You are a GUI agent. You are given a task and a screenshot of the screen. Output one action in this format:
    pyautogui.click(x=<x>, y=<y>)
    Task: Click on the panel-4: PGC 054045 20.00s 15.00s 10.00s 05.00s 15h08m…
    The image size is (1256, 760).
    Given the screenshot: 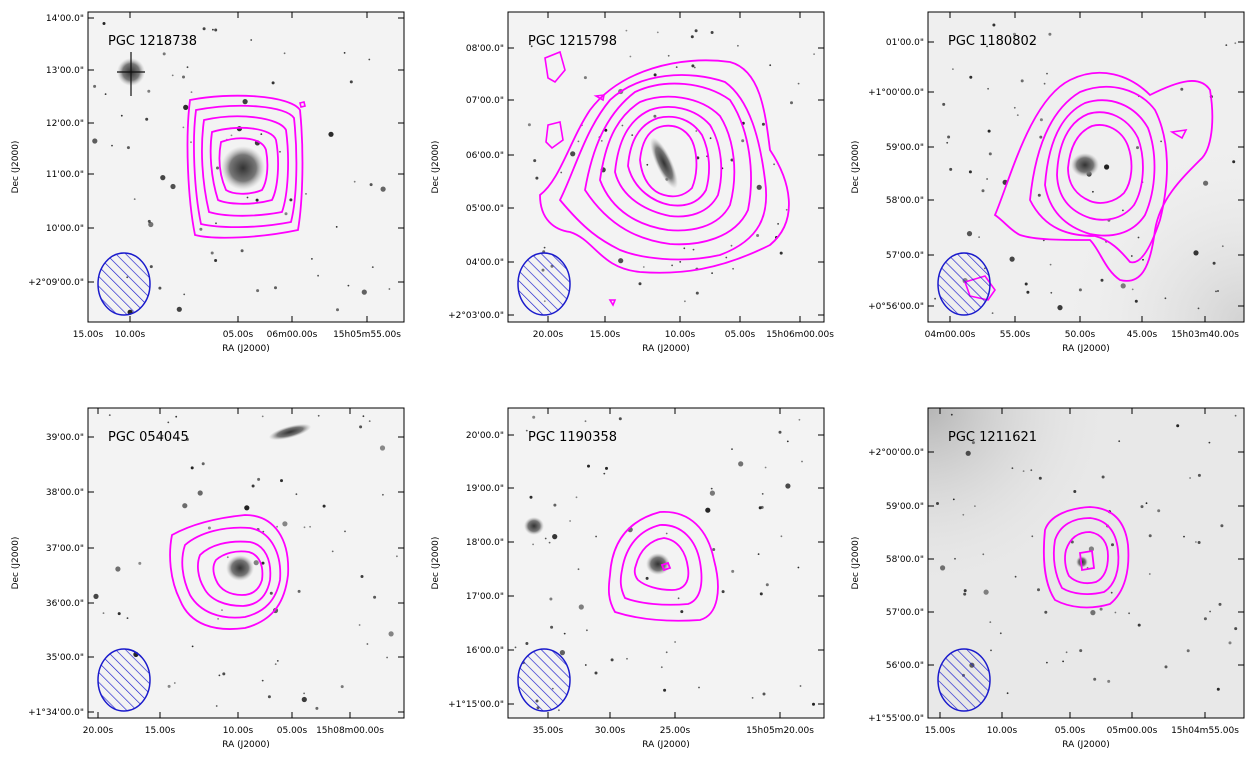 What is the action you would take?
    pyautogui.click(x=208, y=578)
    